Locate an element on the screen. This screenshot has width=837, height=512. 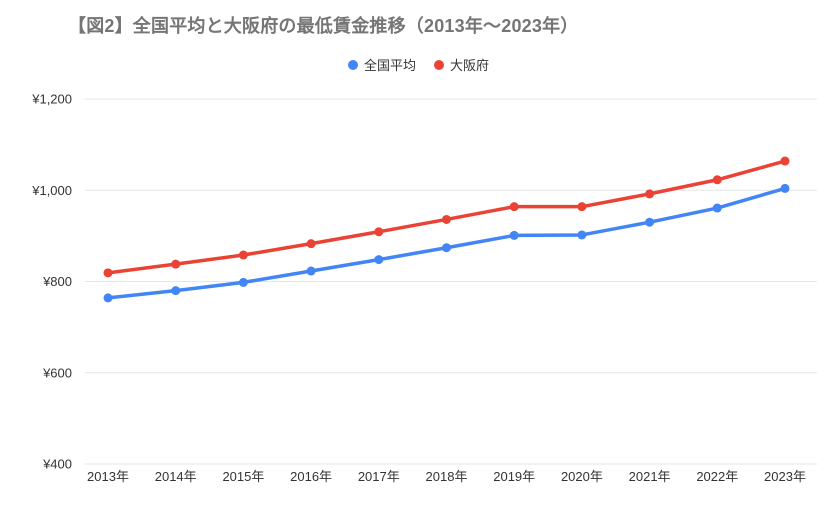
data-point-osaka-2017年 is located at coordinates (379, 232).